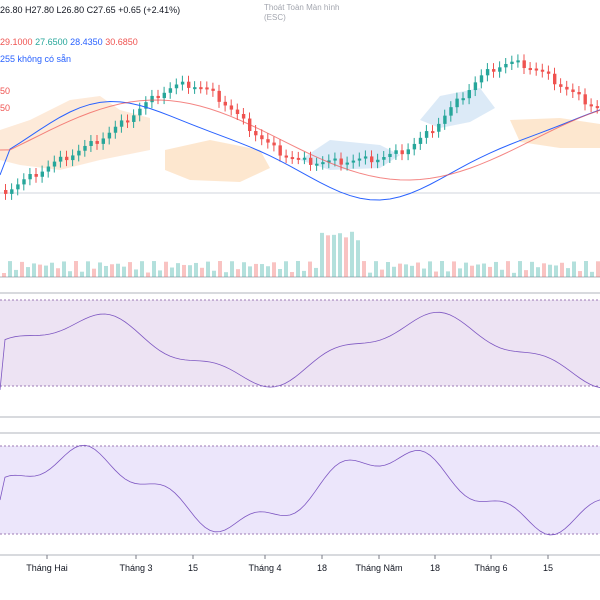 This screenshot has width=600, height=600. I want to click on exit-fullscreen-label: Thoát Toàn Màn hình, so click(302, 7).